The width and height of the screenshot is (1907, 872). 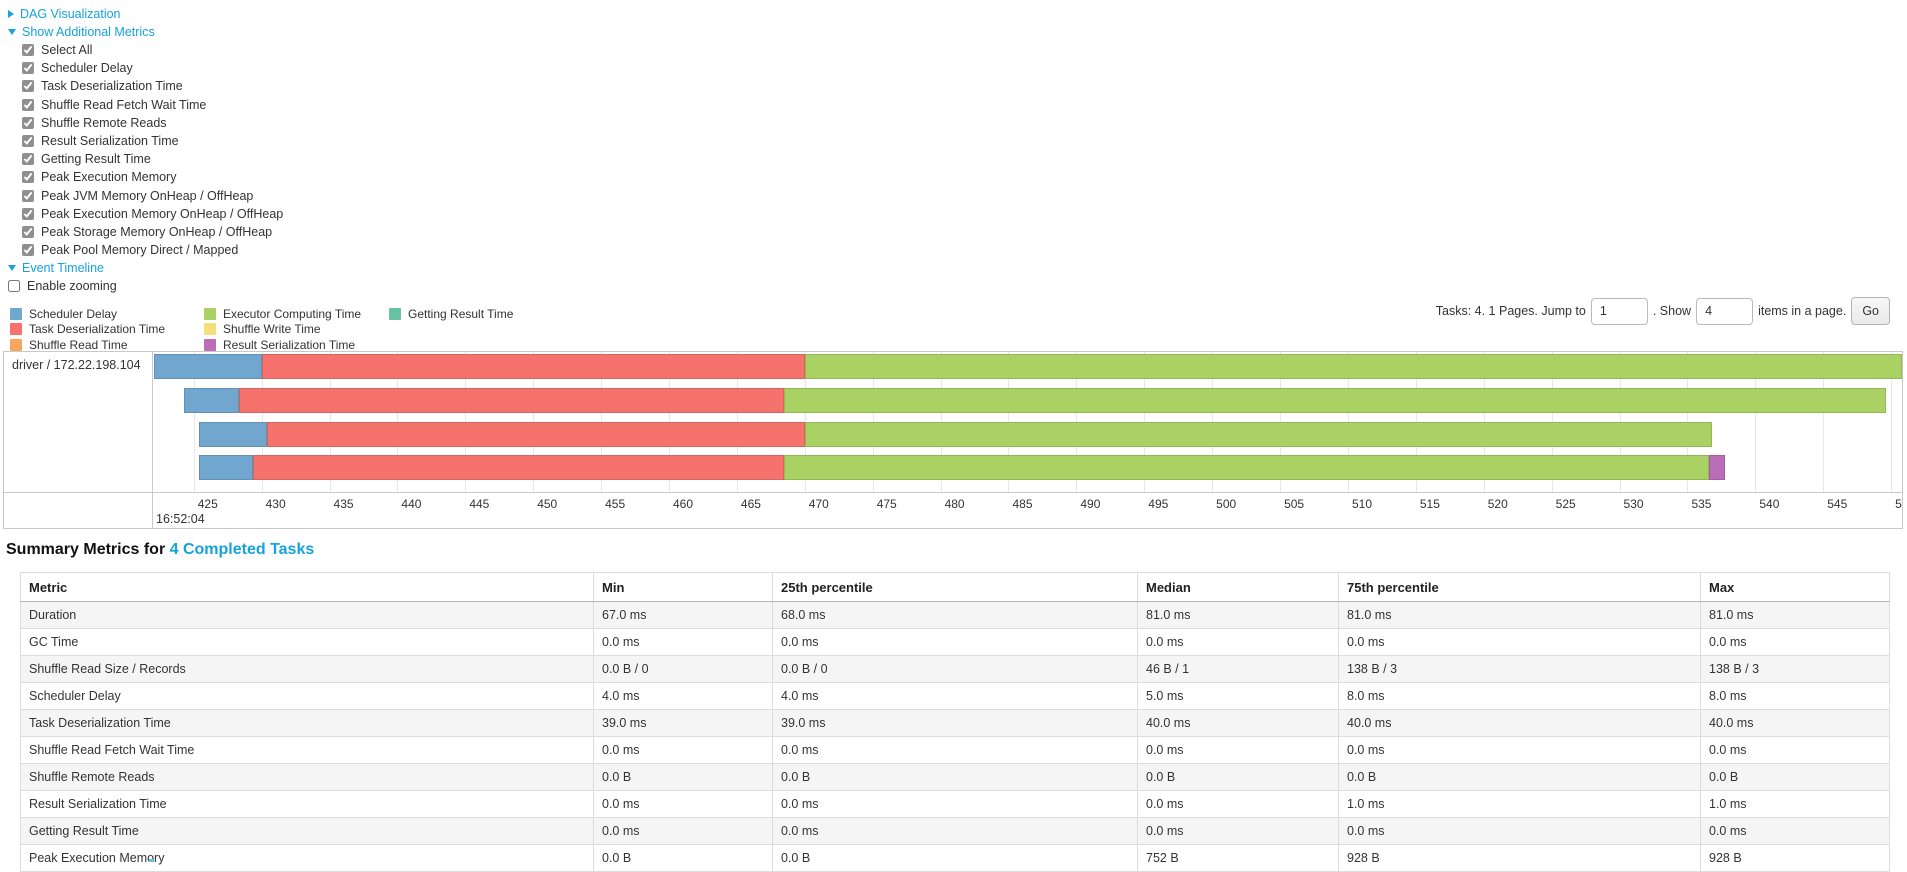 I want to click on jump-to-page-input, so click(x=1619, y=311).